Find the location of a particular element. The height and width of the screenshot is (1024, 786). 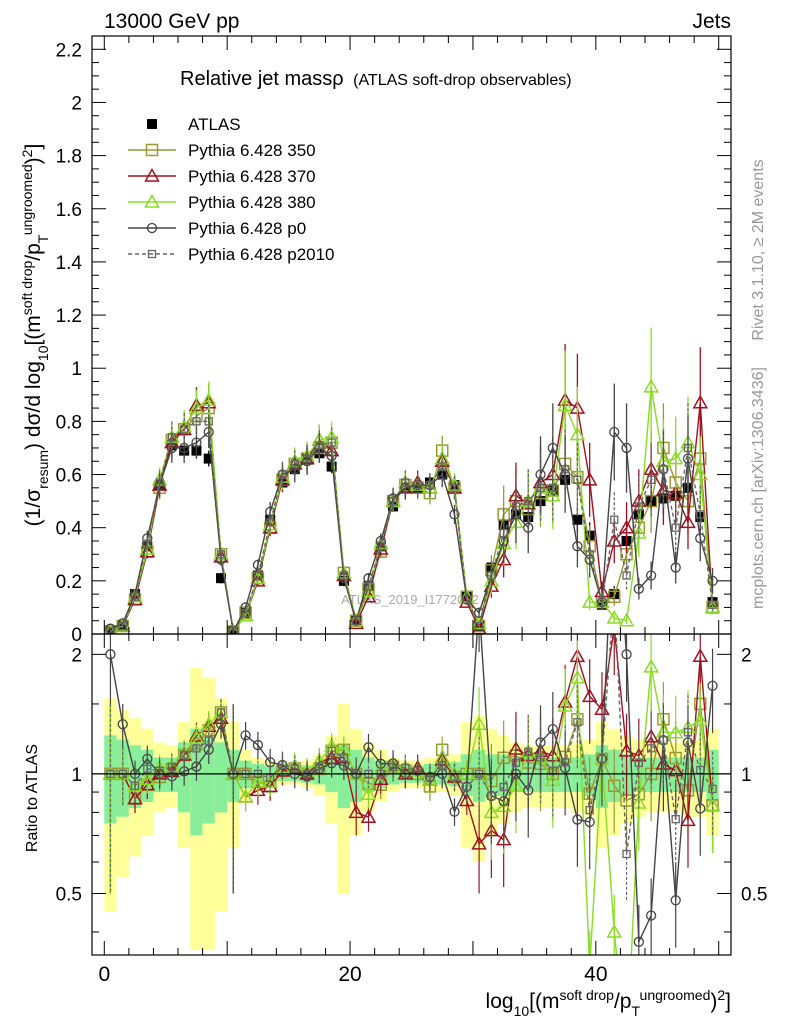

y-tick-label: 1.8 is located at coordinates (69, 157).